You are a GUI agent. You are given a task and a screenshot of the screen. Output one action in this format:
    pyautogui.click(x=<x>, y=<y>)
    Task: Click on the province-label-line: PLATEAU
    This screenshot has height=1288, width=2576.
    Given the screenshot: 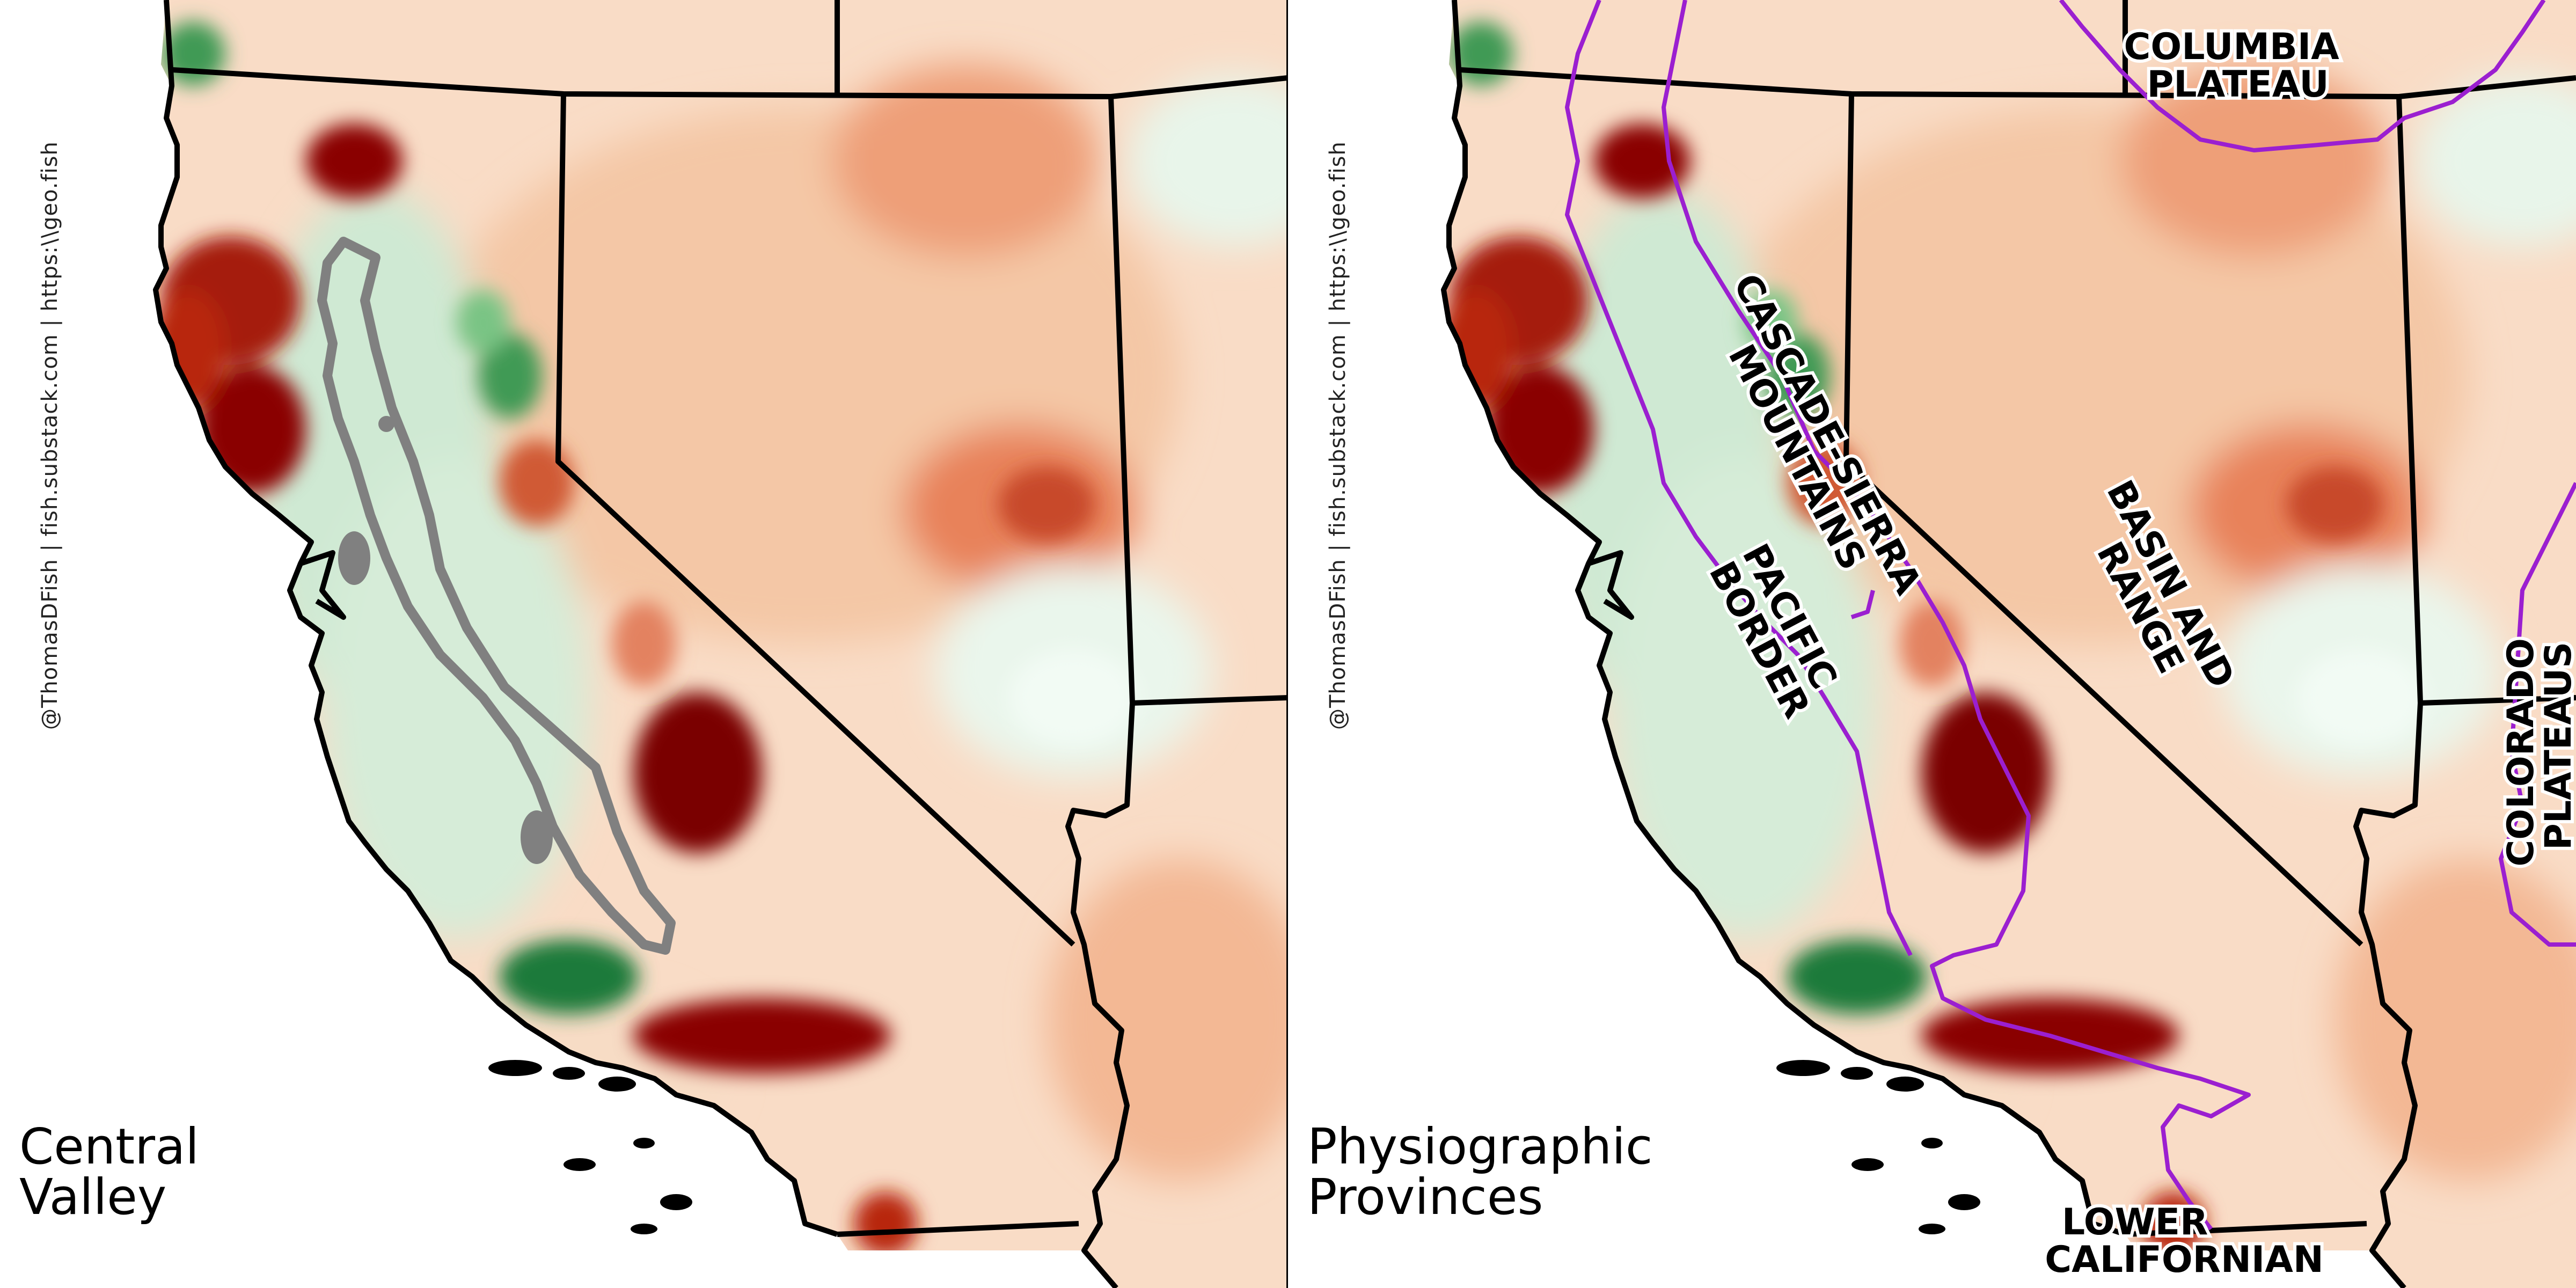 What is the action you would take?
    pyautogui.click(x=2238, y=84)
    